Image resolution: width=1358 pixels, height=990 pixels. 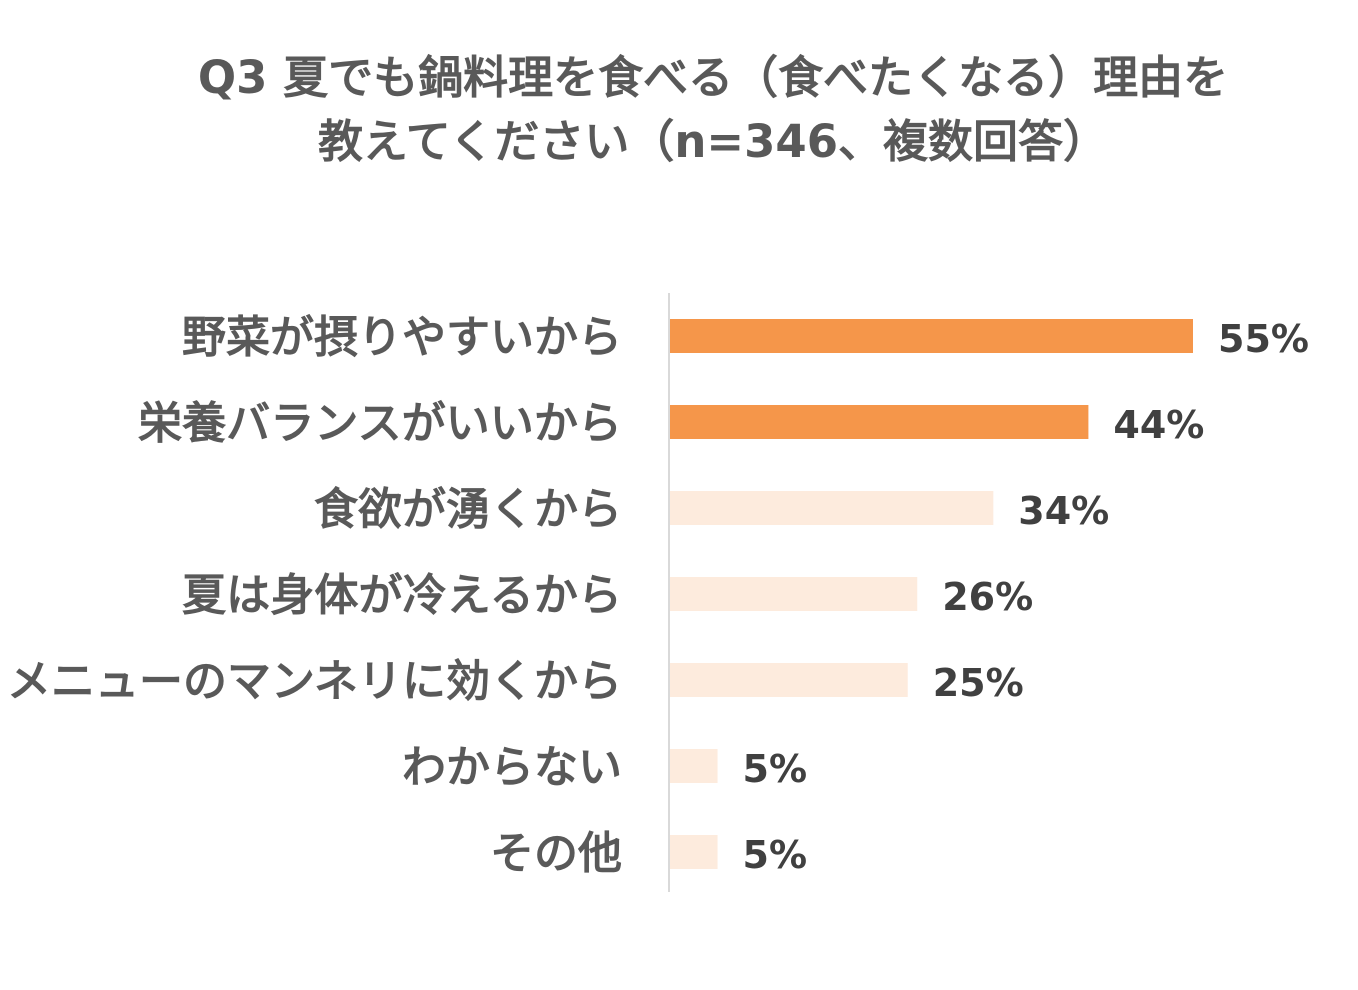 What do you see at coordinates (1263, 339) in the screenshot?
I see `value-label-1: 55%` at bounding box center [1263, 339].